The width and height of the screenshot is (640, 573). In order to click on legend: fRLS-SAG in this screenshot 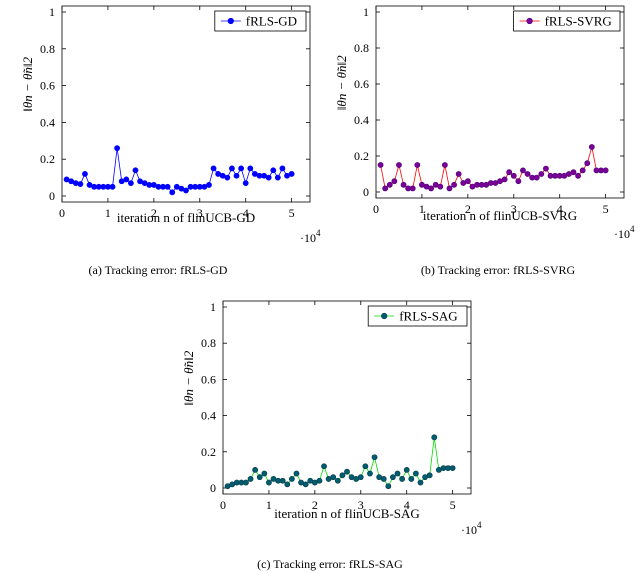, I will do `click(417, 316)`.